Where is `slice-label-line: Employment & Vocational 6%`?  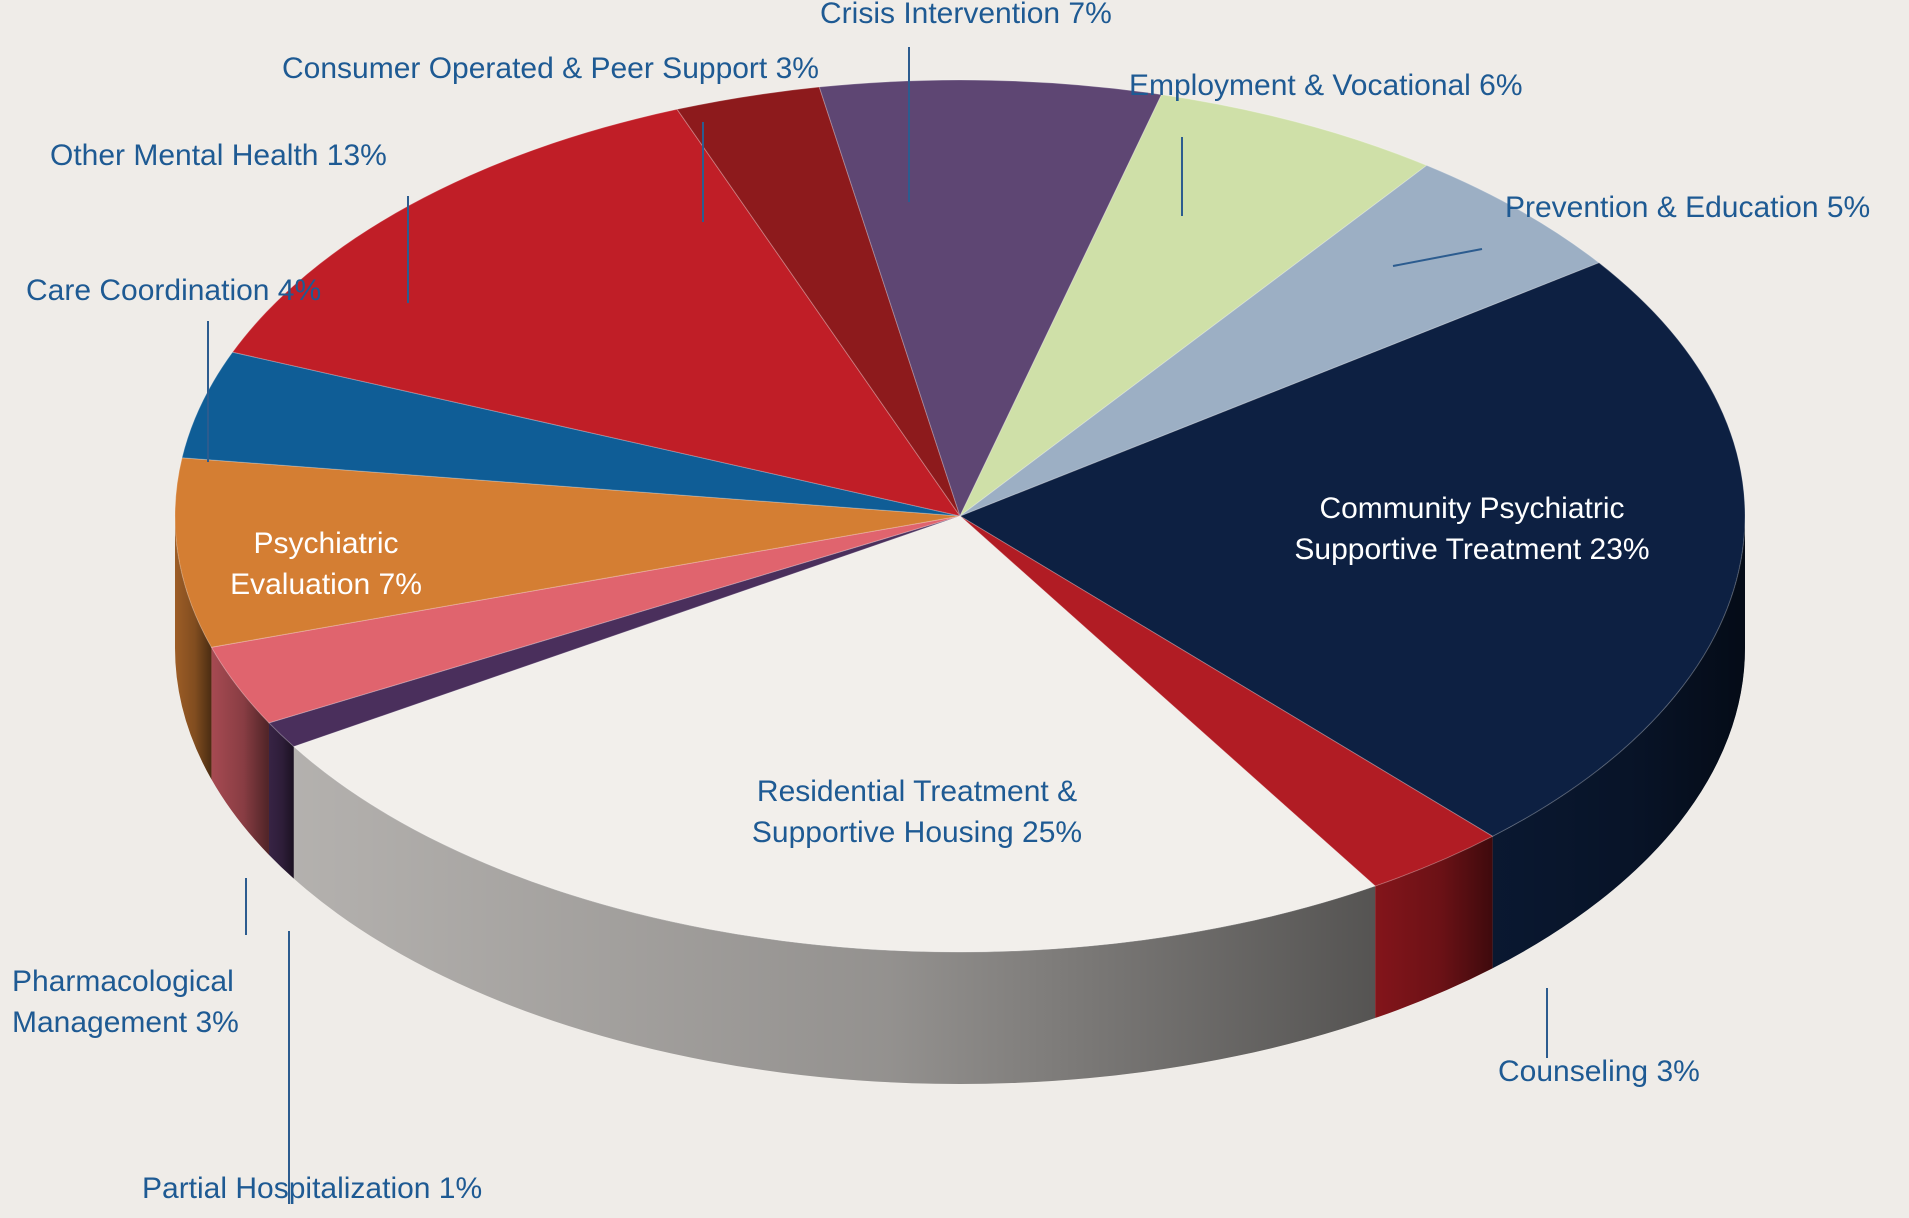 slice-label-line: Employment & Vocational 6% is located at coordinates (1326, 85).